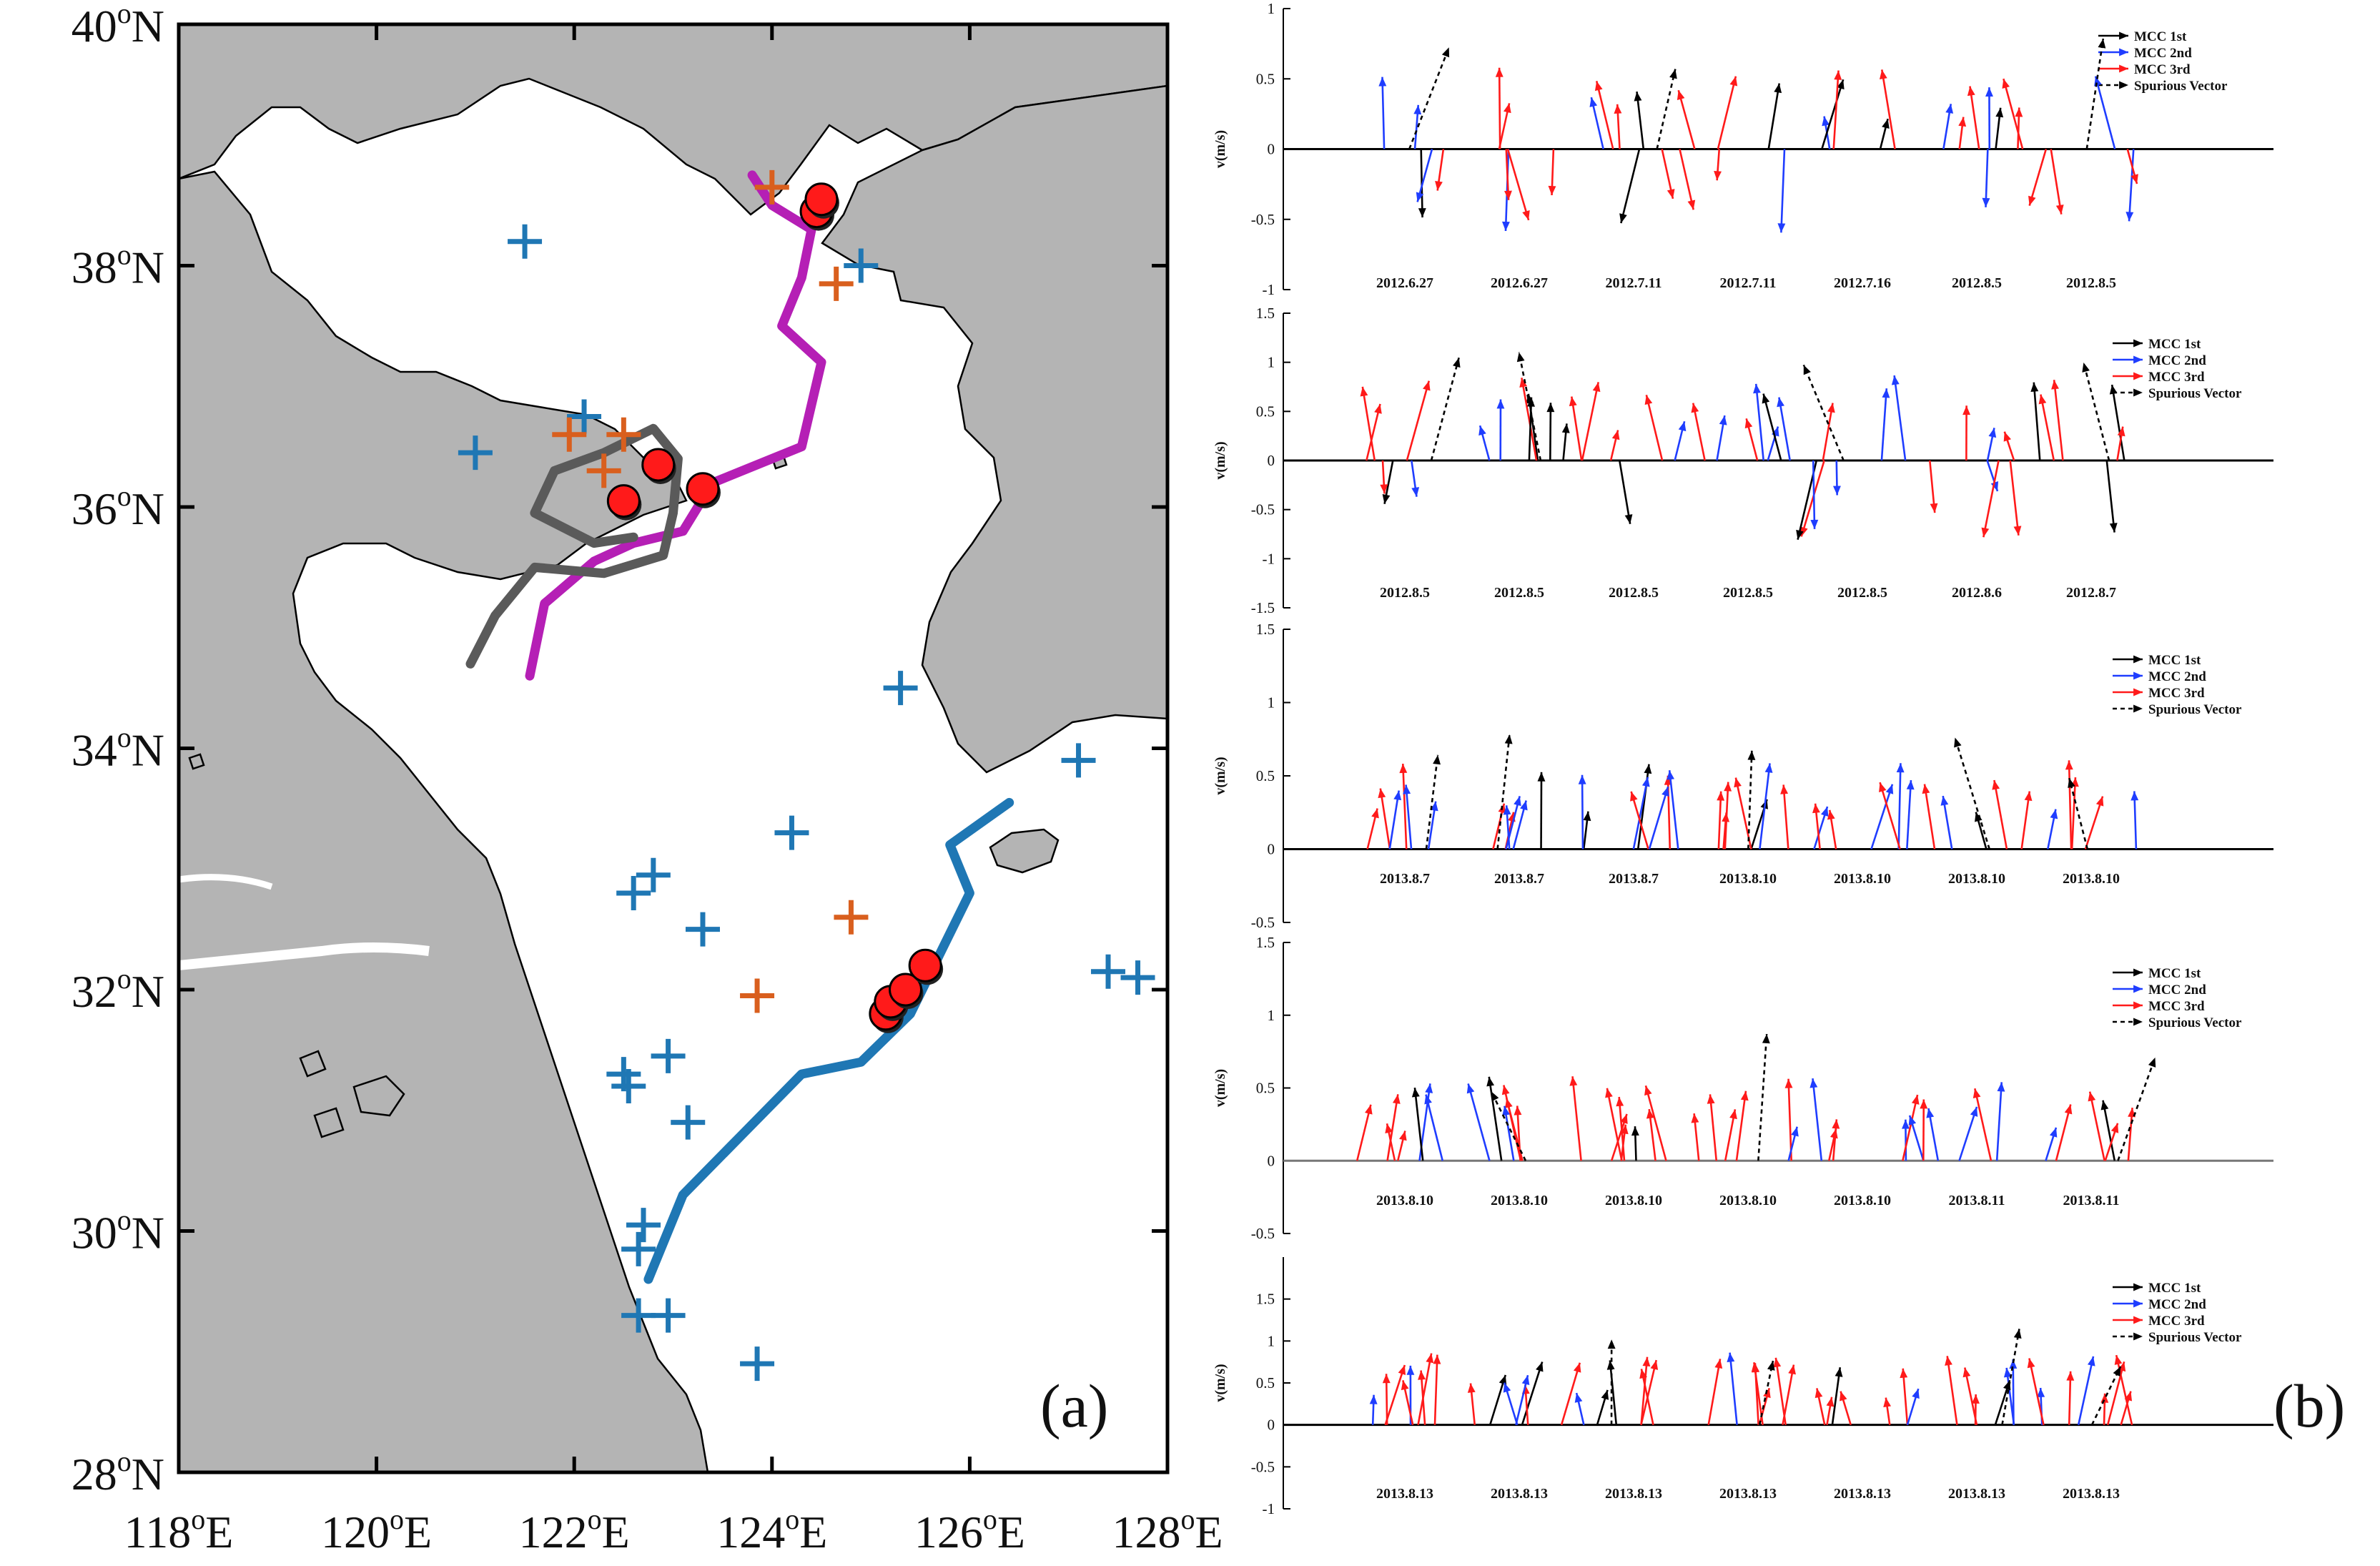 The image size is (2380, 1566). I want to click on legend-label: MCC 2nd, so click(2177, 1304).